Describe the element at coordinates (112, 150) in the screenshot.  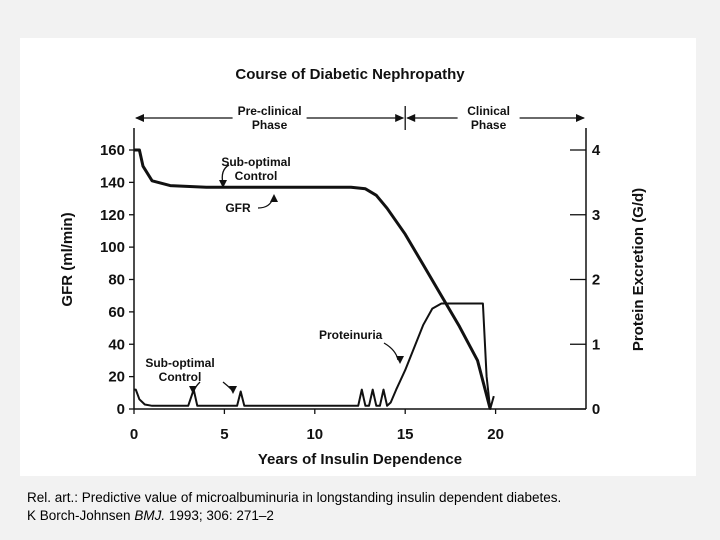
I see `left-tick-label: 160` at that location.